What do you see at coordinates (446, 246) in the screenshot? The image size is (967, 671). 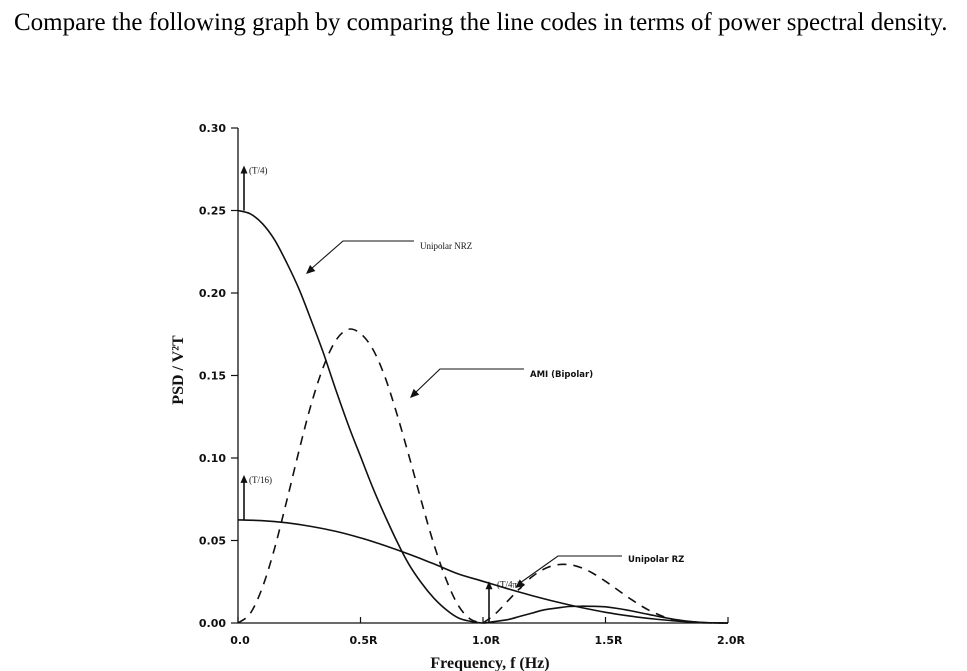 I see `series-annotation-label: Unipolar NRZ` at bounding box center [446, 246].